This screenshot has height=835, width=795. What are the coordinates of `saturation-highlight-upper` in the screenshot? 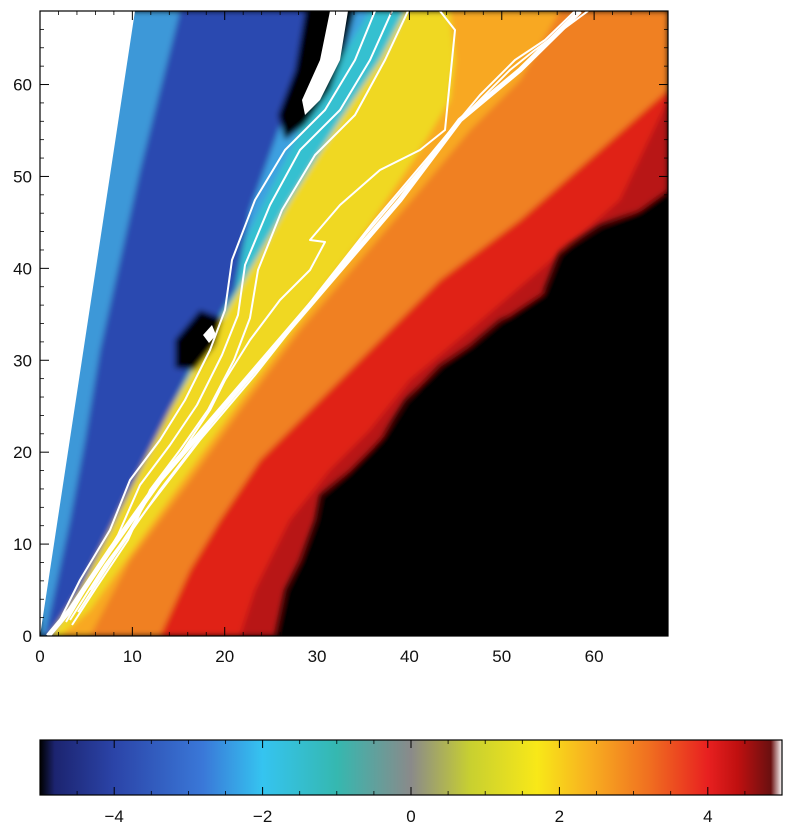 It's located at (325, 63).